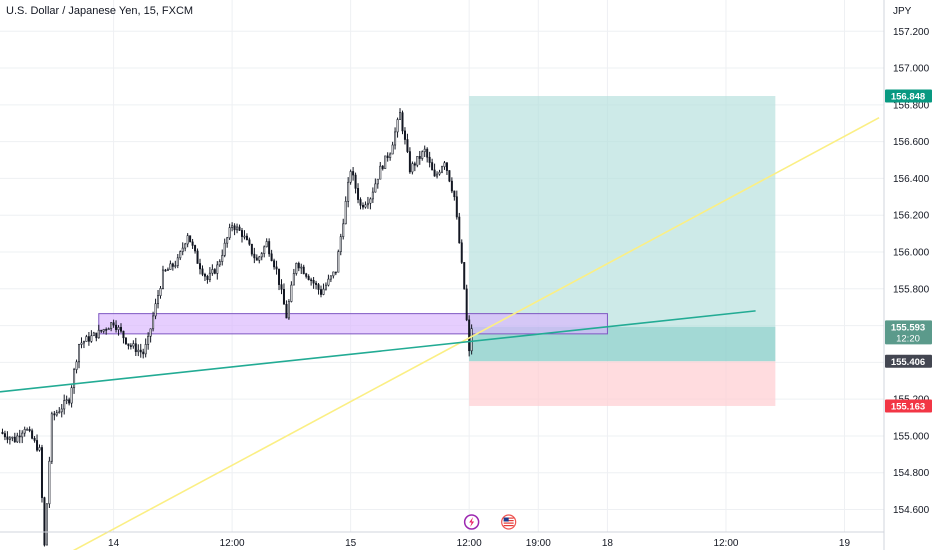 The width and height of the screenshot is (932, 550). What do you see at coordinates (911, 69) in the screenshot?
I see `price-tick-label: 157.000` at bounding box center [911, 69].